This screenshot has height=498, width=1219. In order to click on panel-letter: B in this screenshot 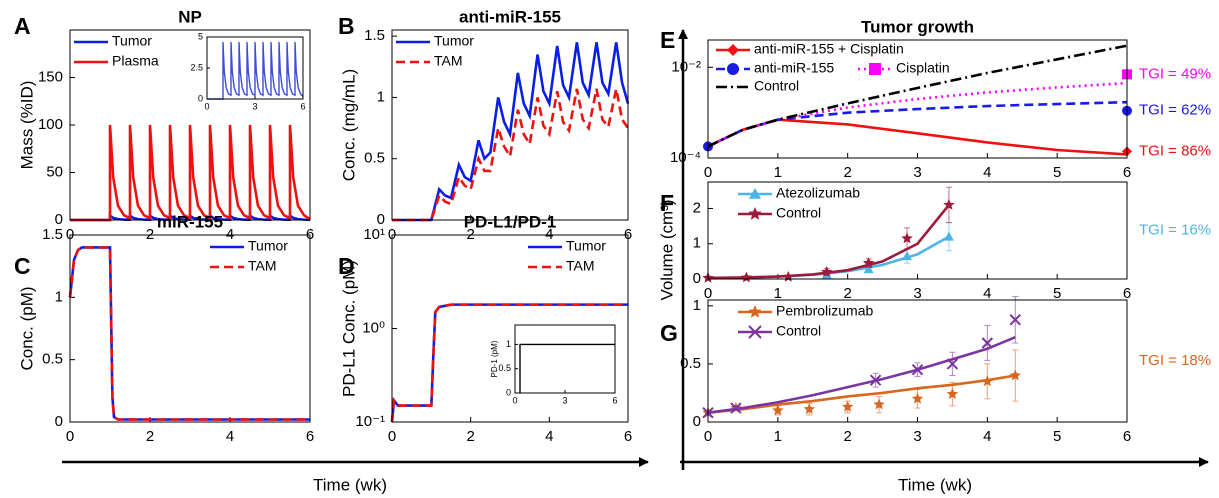, I will do `click(346, 26)`.